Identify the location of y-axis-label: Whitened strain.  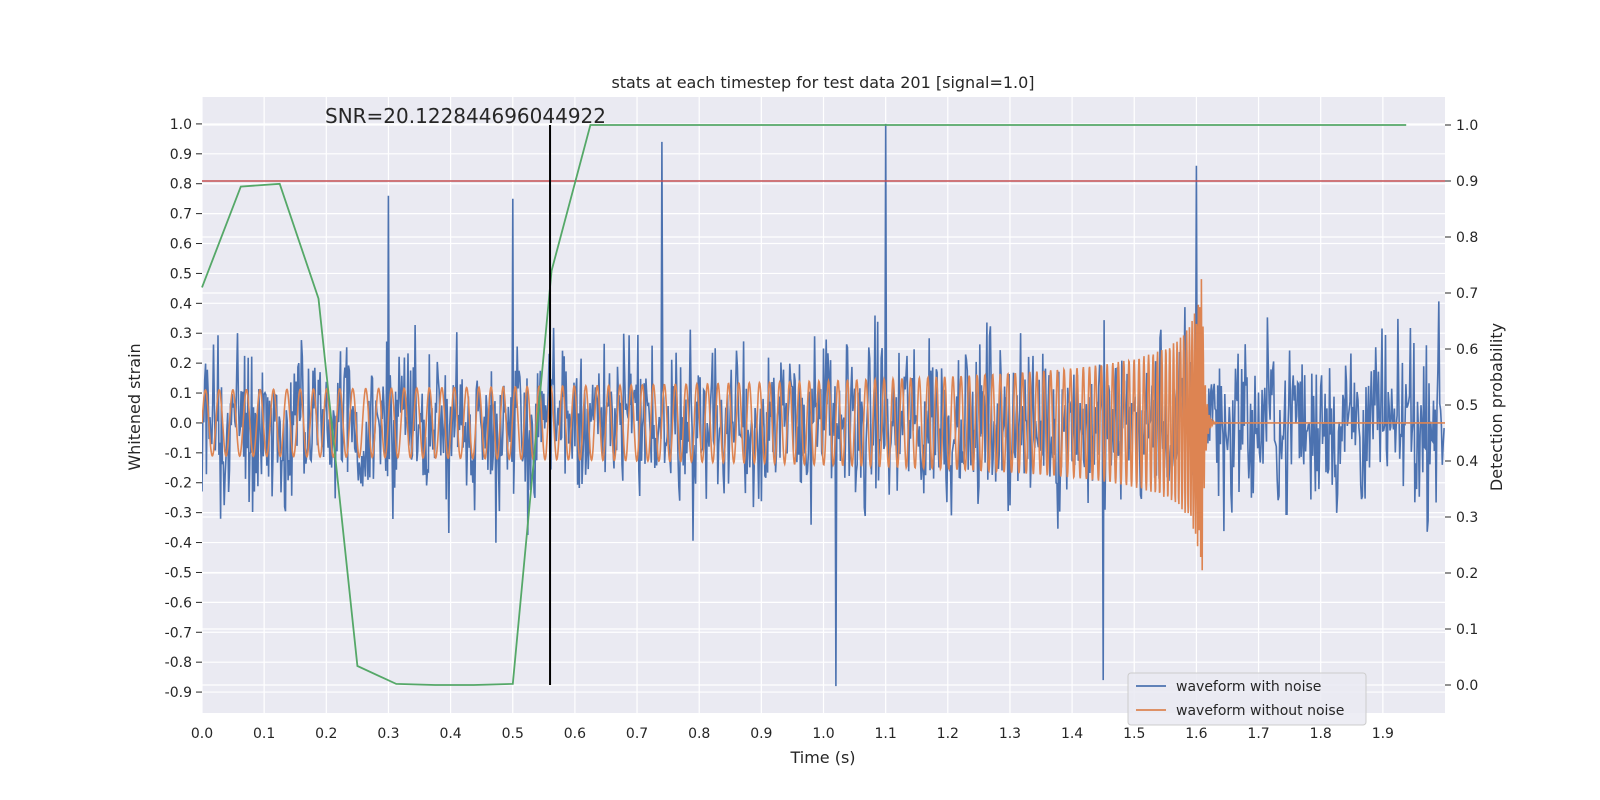
(134, 406).